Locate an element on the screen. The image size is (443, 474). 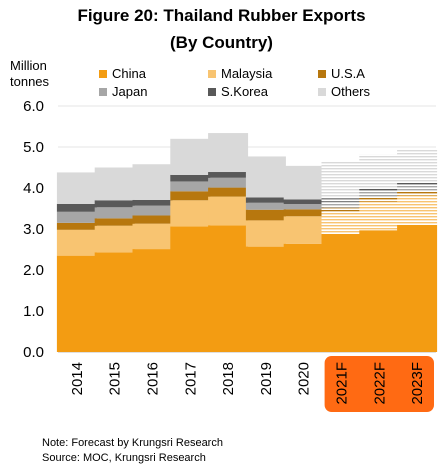
bar-skorea-2020 is located at coordinates (303, 201).